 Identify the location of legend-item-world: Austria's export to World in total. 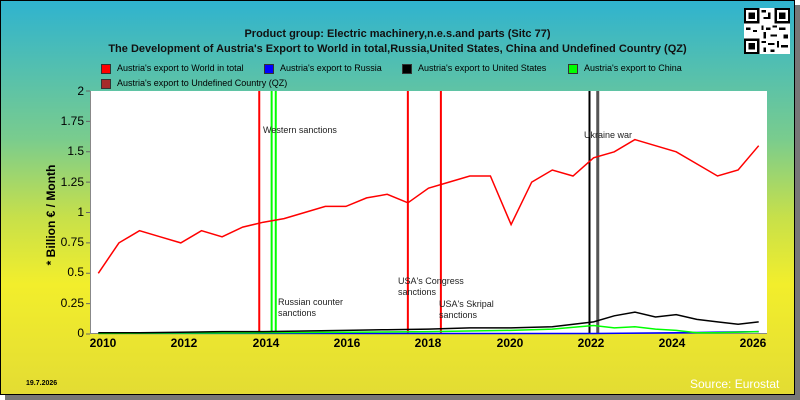
(172, 68).